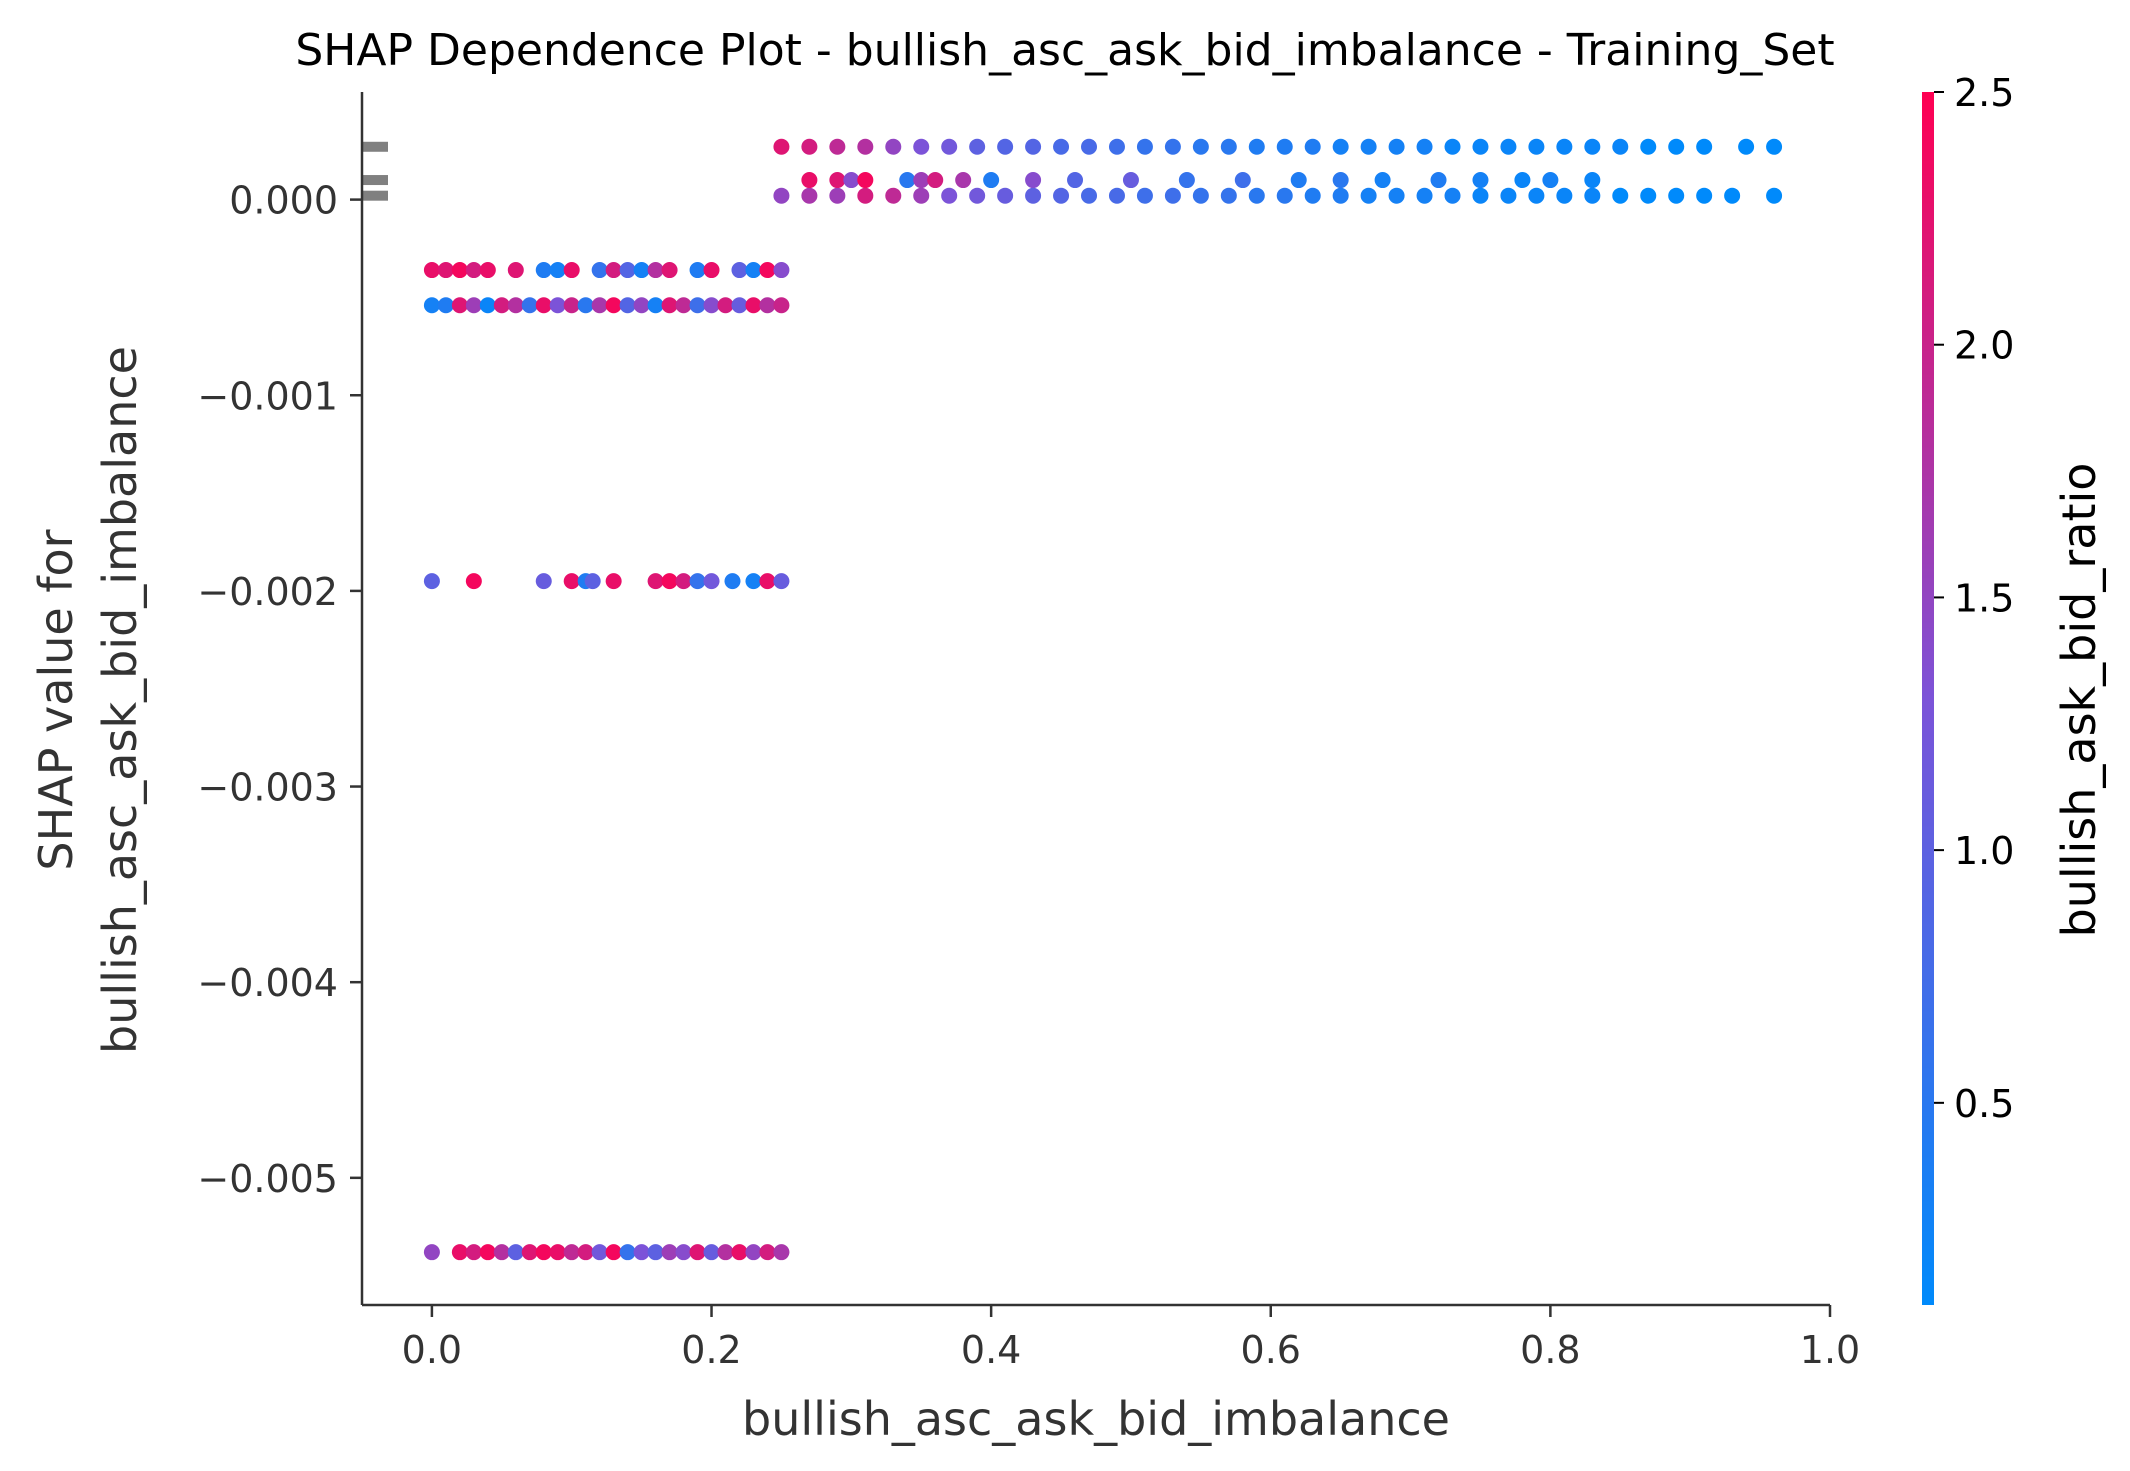  I want to click on y-axis-ticks: 0.000 −0.001 −0.002 −0.003 −0.004 −0.005, so click(279, 690).